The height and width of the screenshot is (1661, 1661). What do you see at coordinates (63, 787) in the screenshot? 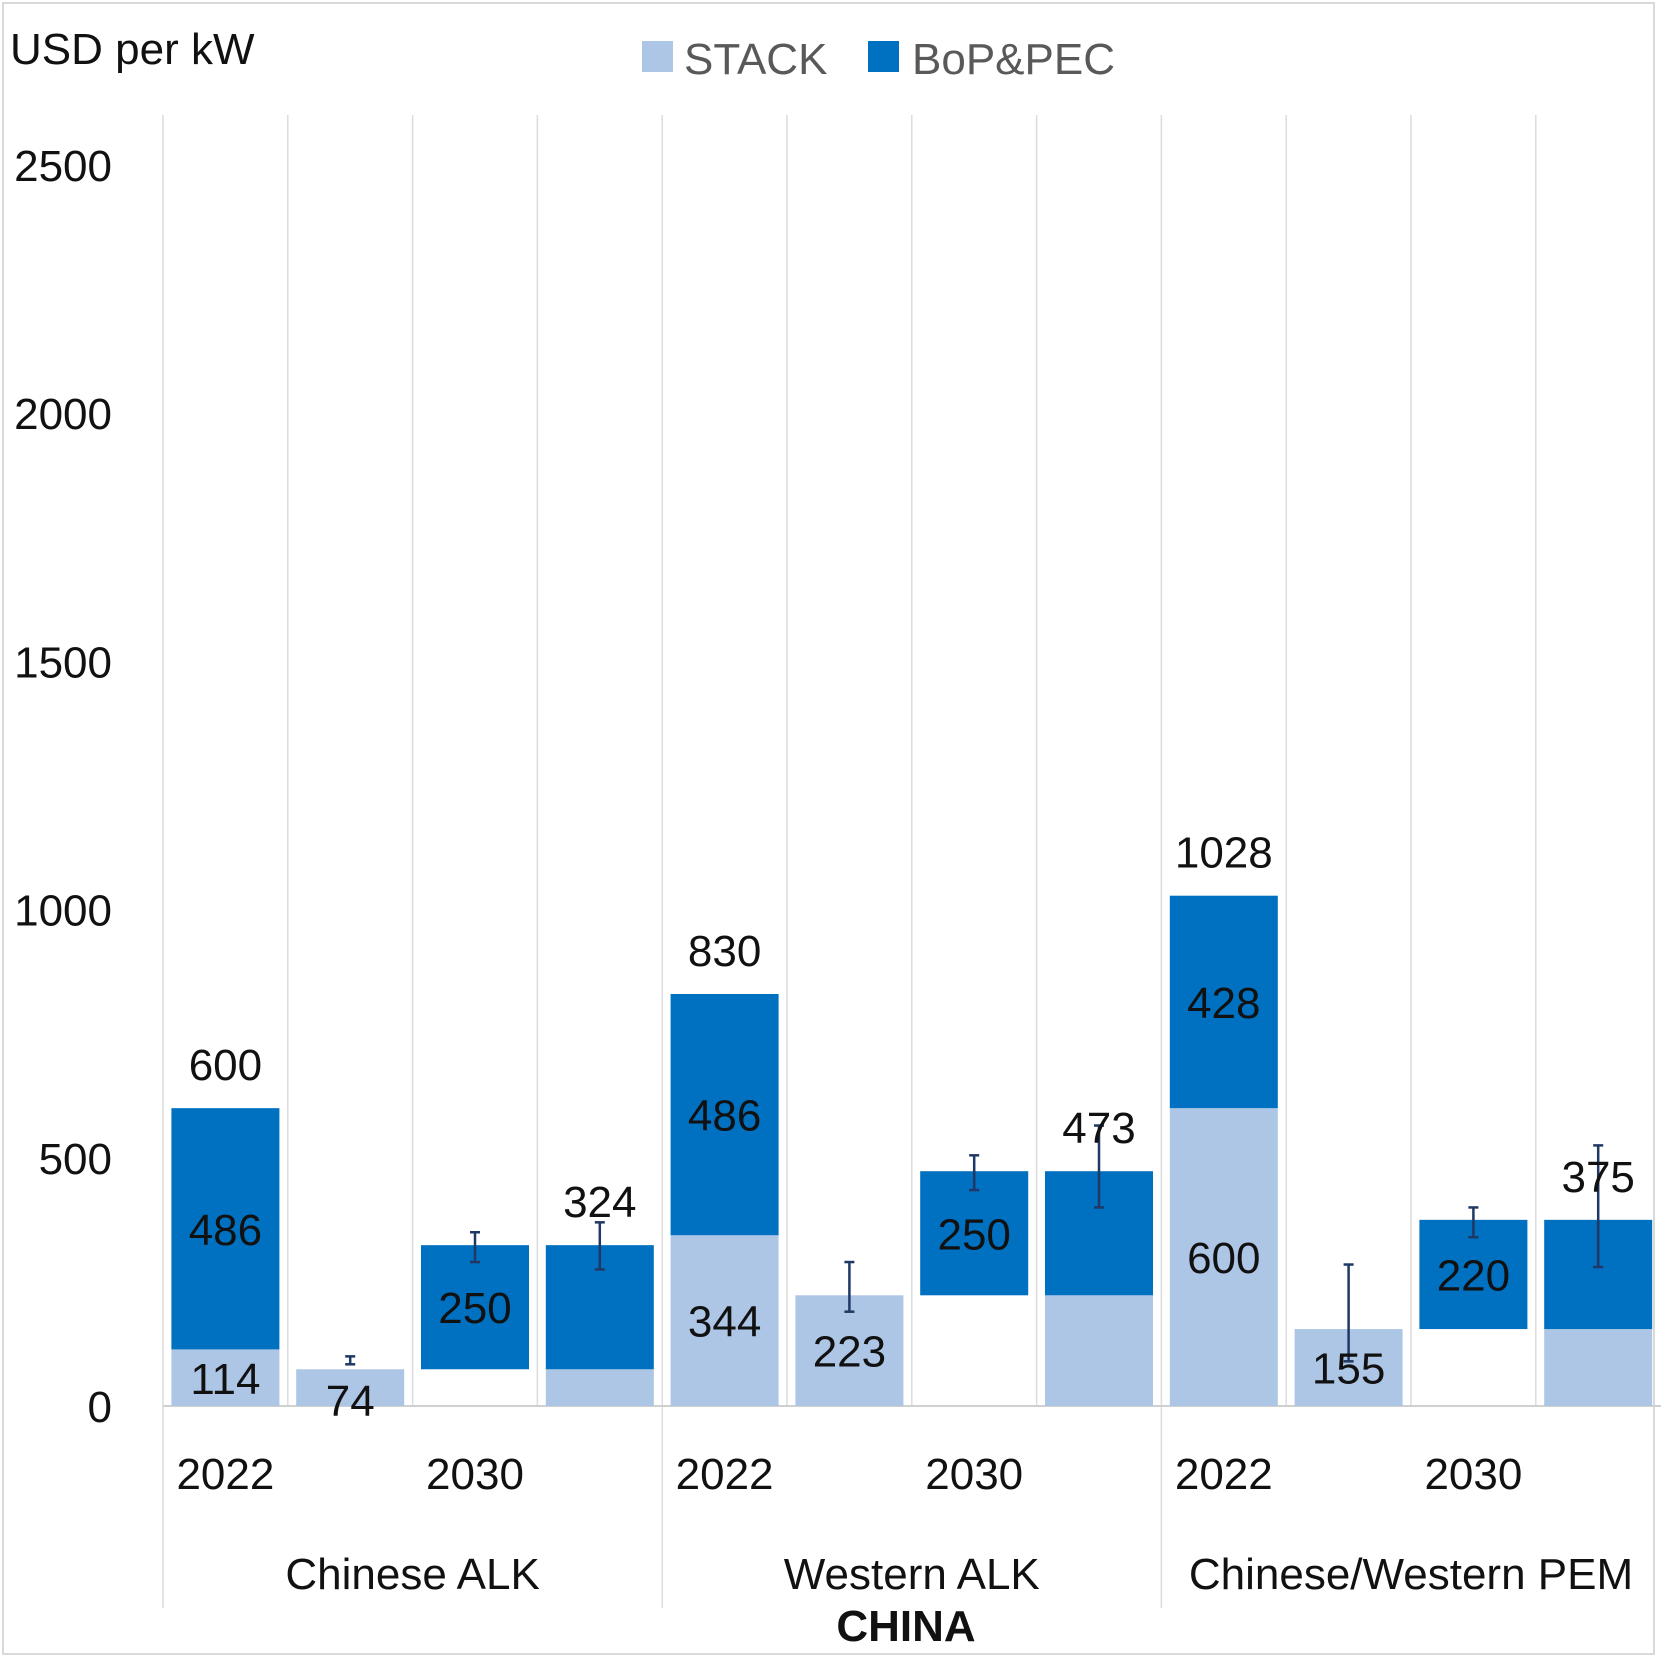
I see `y-axis-ticks: 0 500 1000 1500 2000 2500` at bounding box center [63, 787].